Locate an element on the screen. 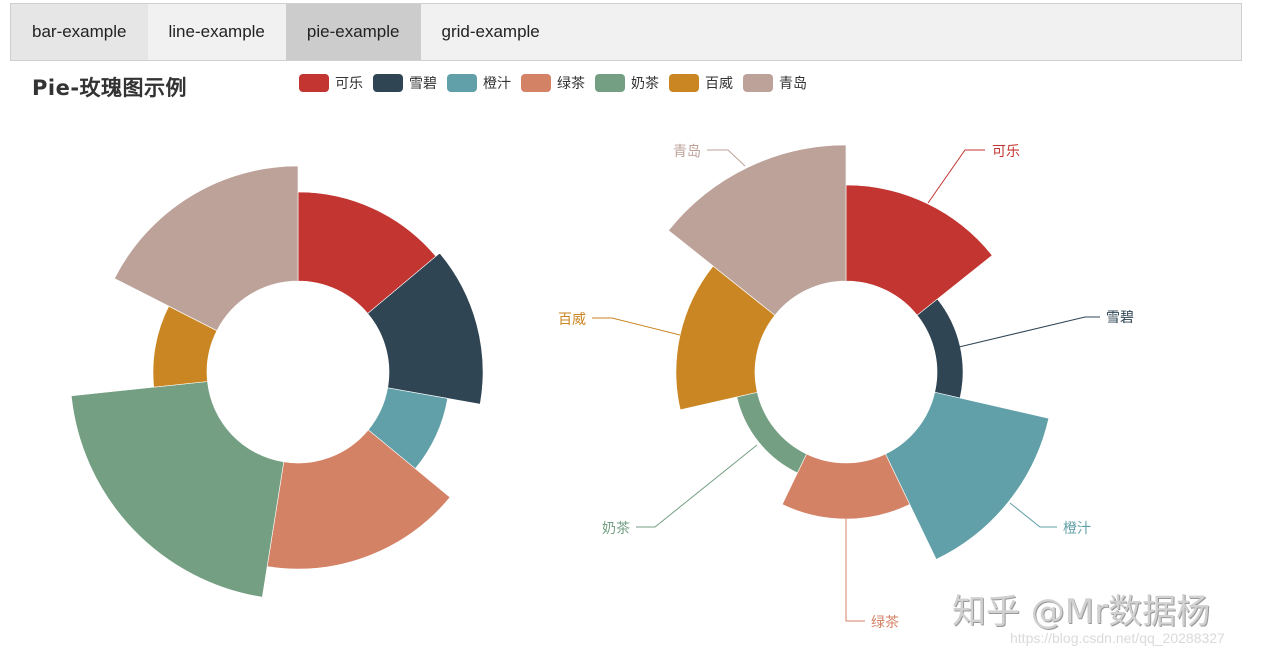 The width and height of the screenshot is (1263, 657). legend-item-tsingtao: 青岛 is located at coordinates (775, 83).